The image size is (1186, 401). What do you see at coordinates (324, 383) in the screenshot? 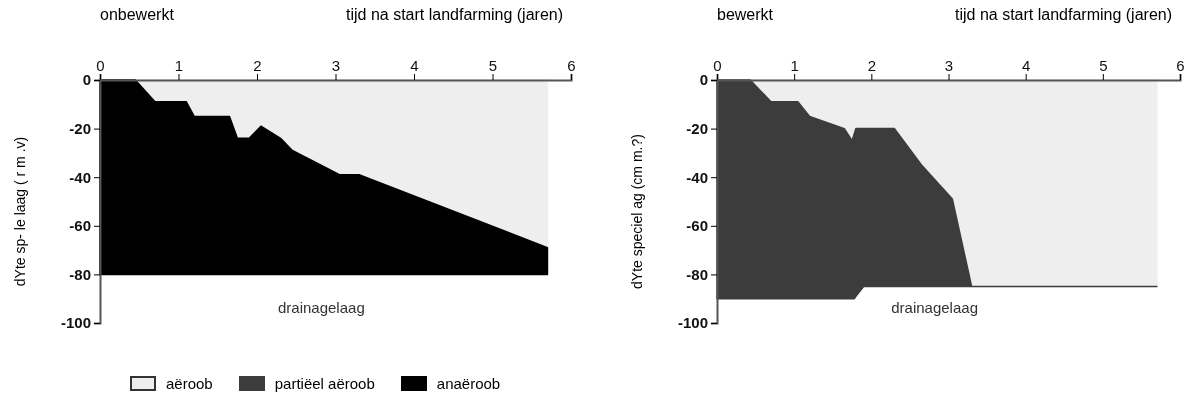
I see `legend-label: partiëel aëroob` at bounding box center [324, 383].